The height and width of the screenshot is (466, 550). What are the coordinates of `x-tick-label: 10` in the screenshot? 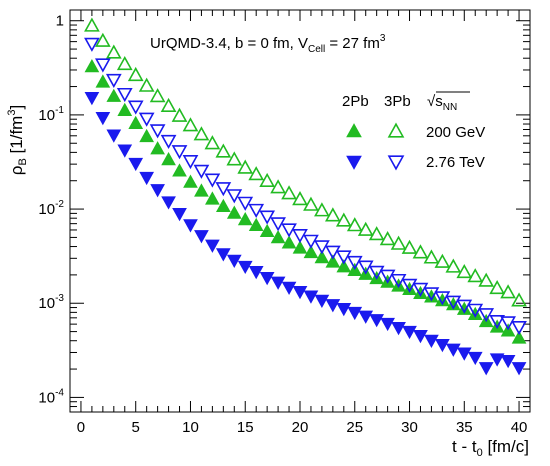 It's located at (190, 427).